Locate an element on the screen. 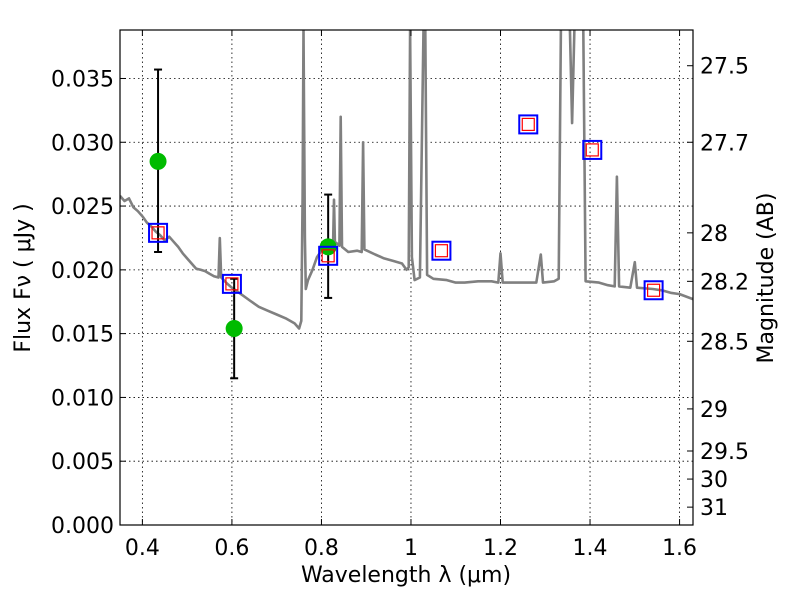 Image resolution: width=800 pixels, height=600 pixels. mag-tick-label: 29 is located at coordinates (714, 410).